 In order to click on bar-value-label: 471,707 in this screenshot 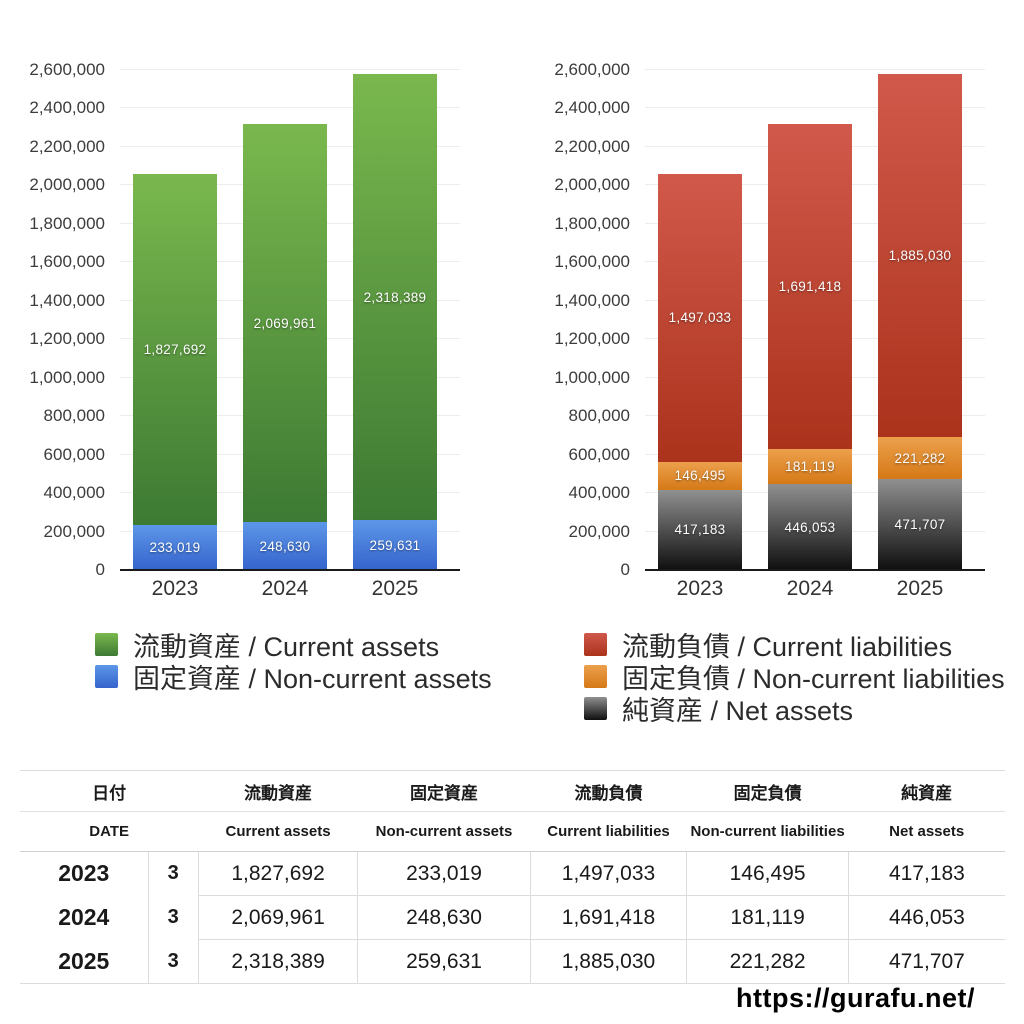, I will do `click(920, 525)`.